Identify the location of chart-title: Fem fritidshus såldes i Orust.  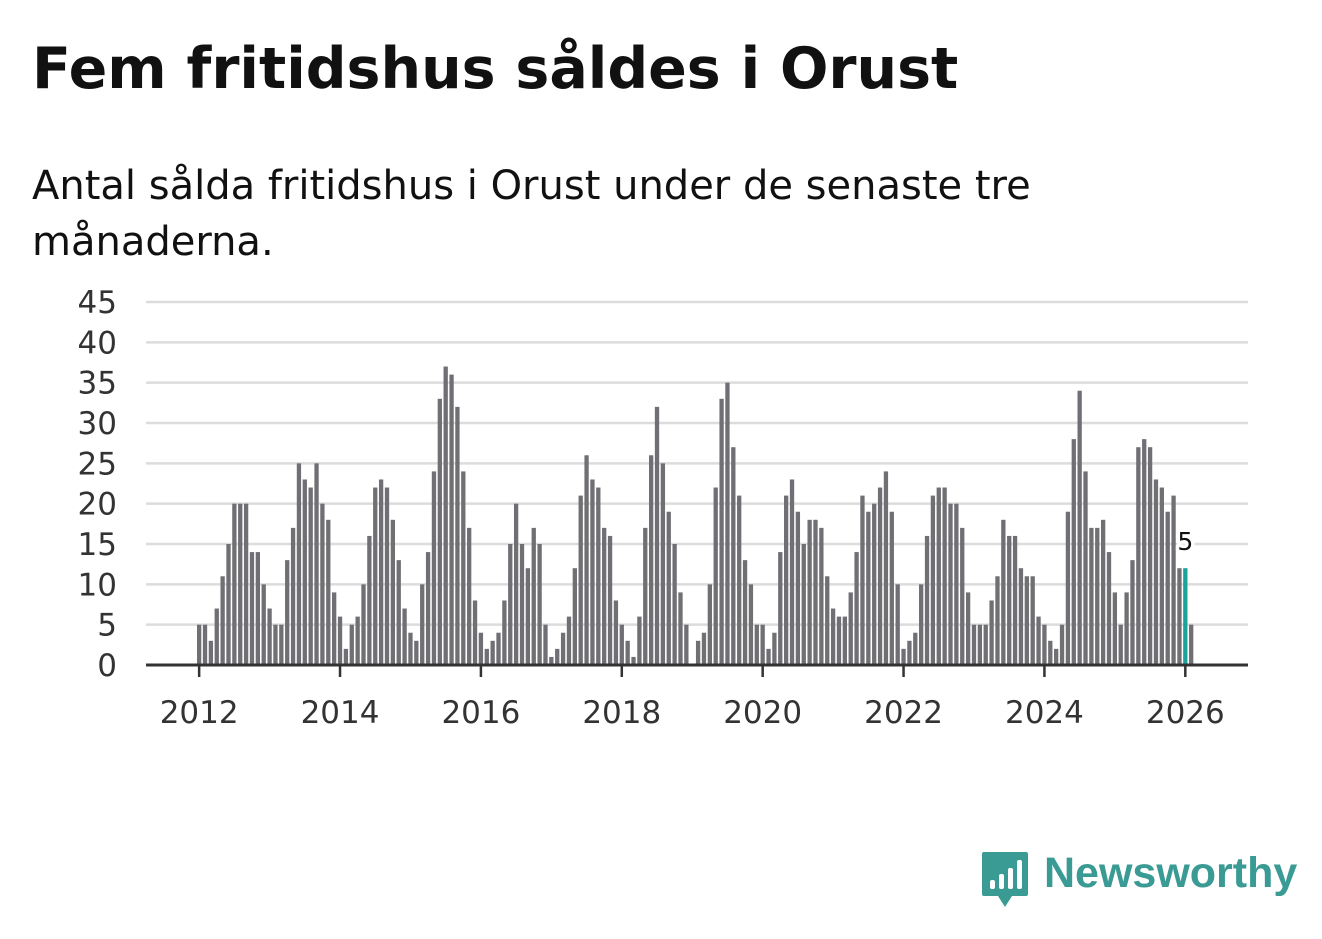
(495, 69).